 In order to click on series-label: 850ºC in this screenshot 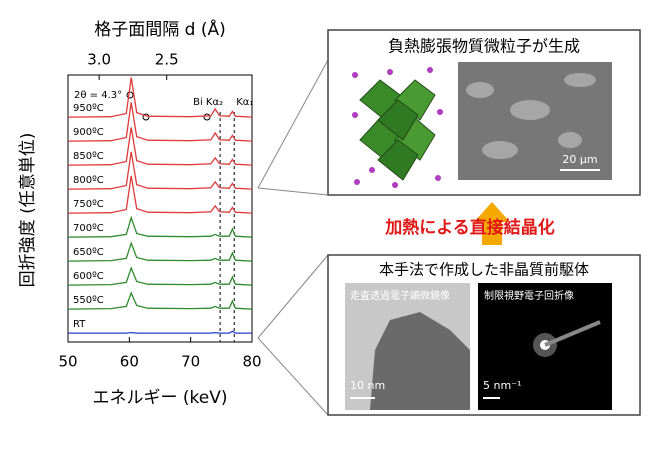, I will do `click(88, 156)`.